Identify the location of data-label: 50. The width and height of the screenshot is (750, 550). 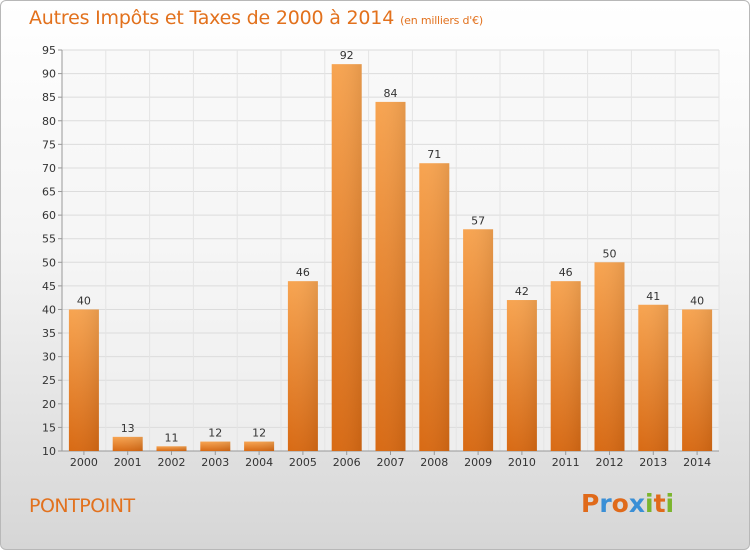
(610, 253).